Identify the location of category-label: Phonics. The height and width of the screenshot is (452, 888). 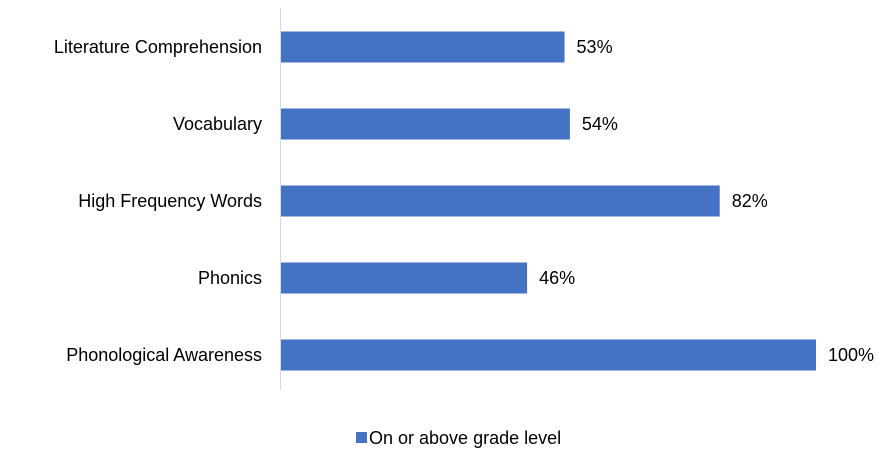
(230, 278).